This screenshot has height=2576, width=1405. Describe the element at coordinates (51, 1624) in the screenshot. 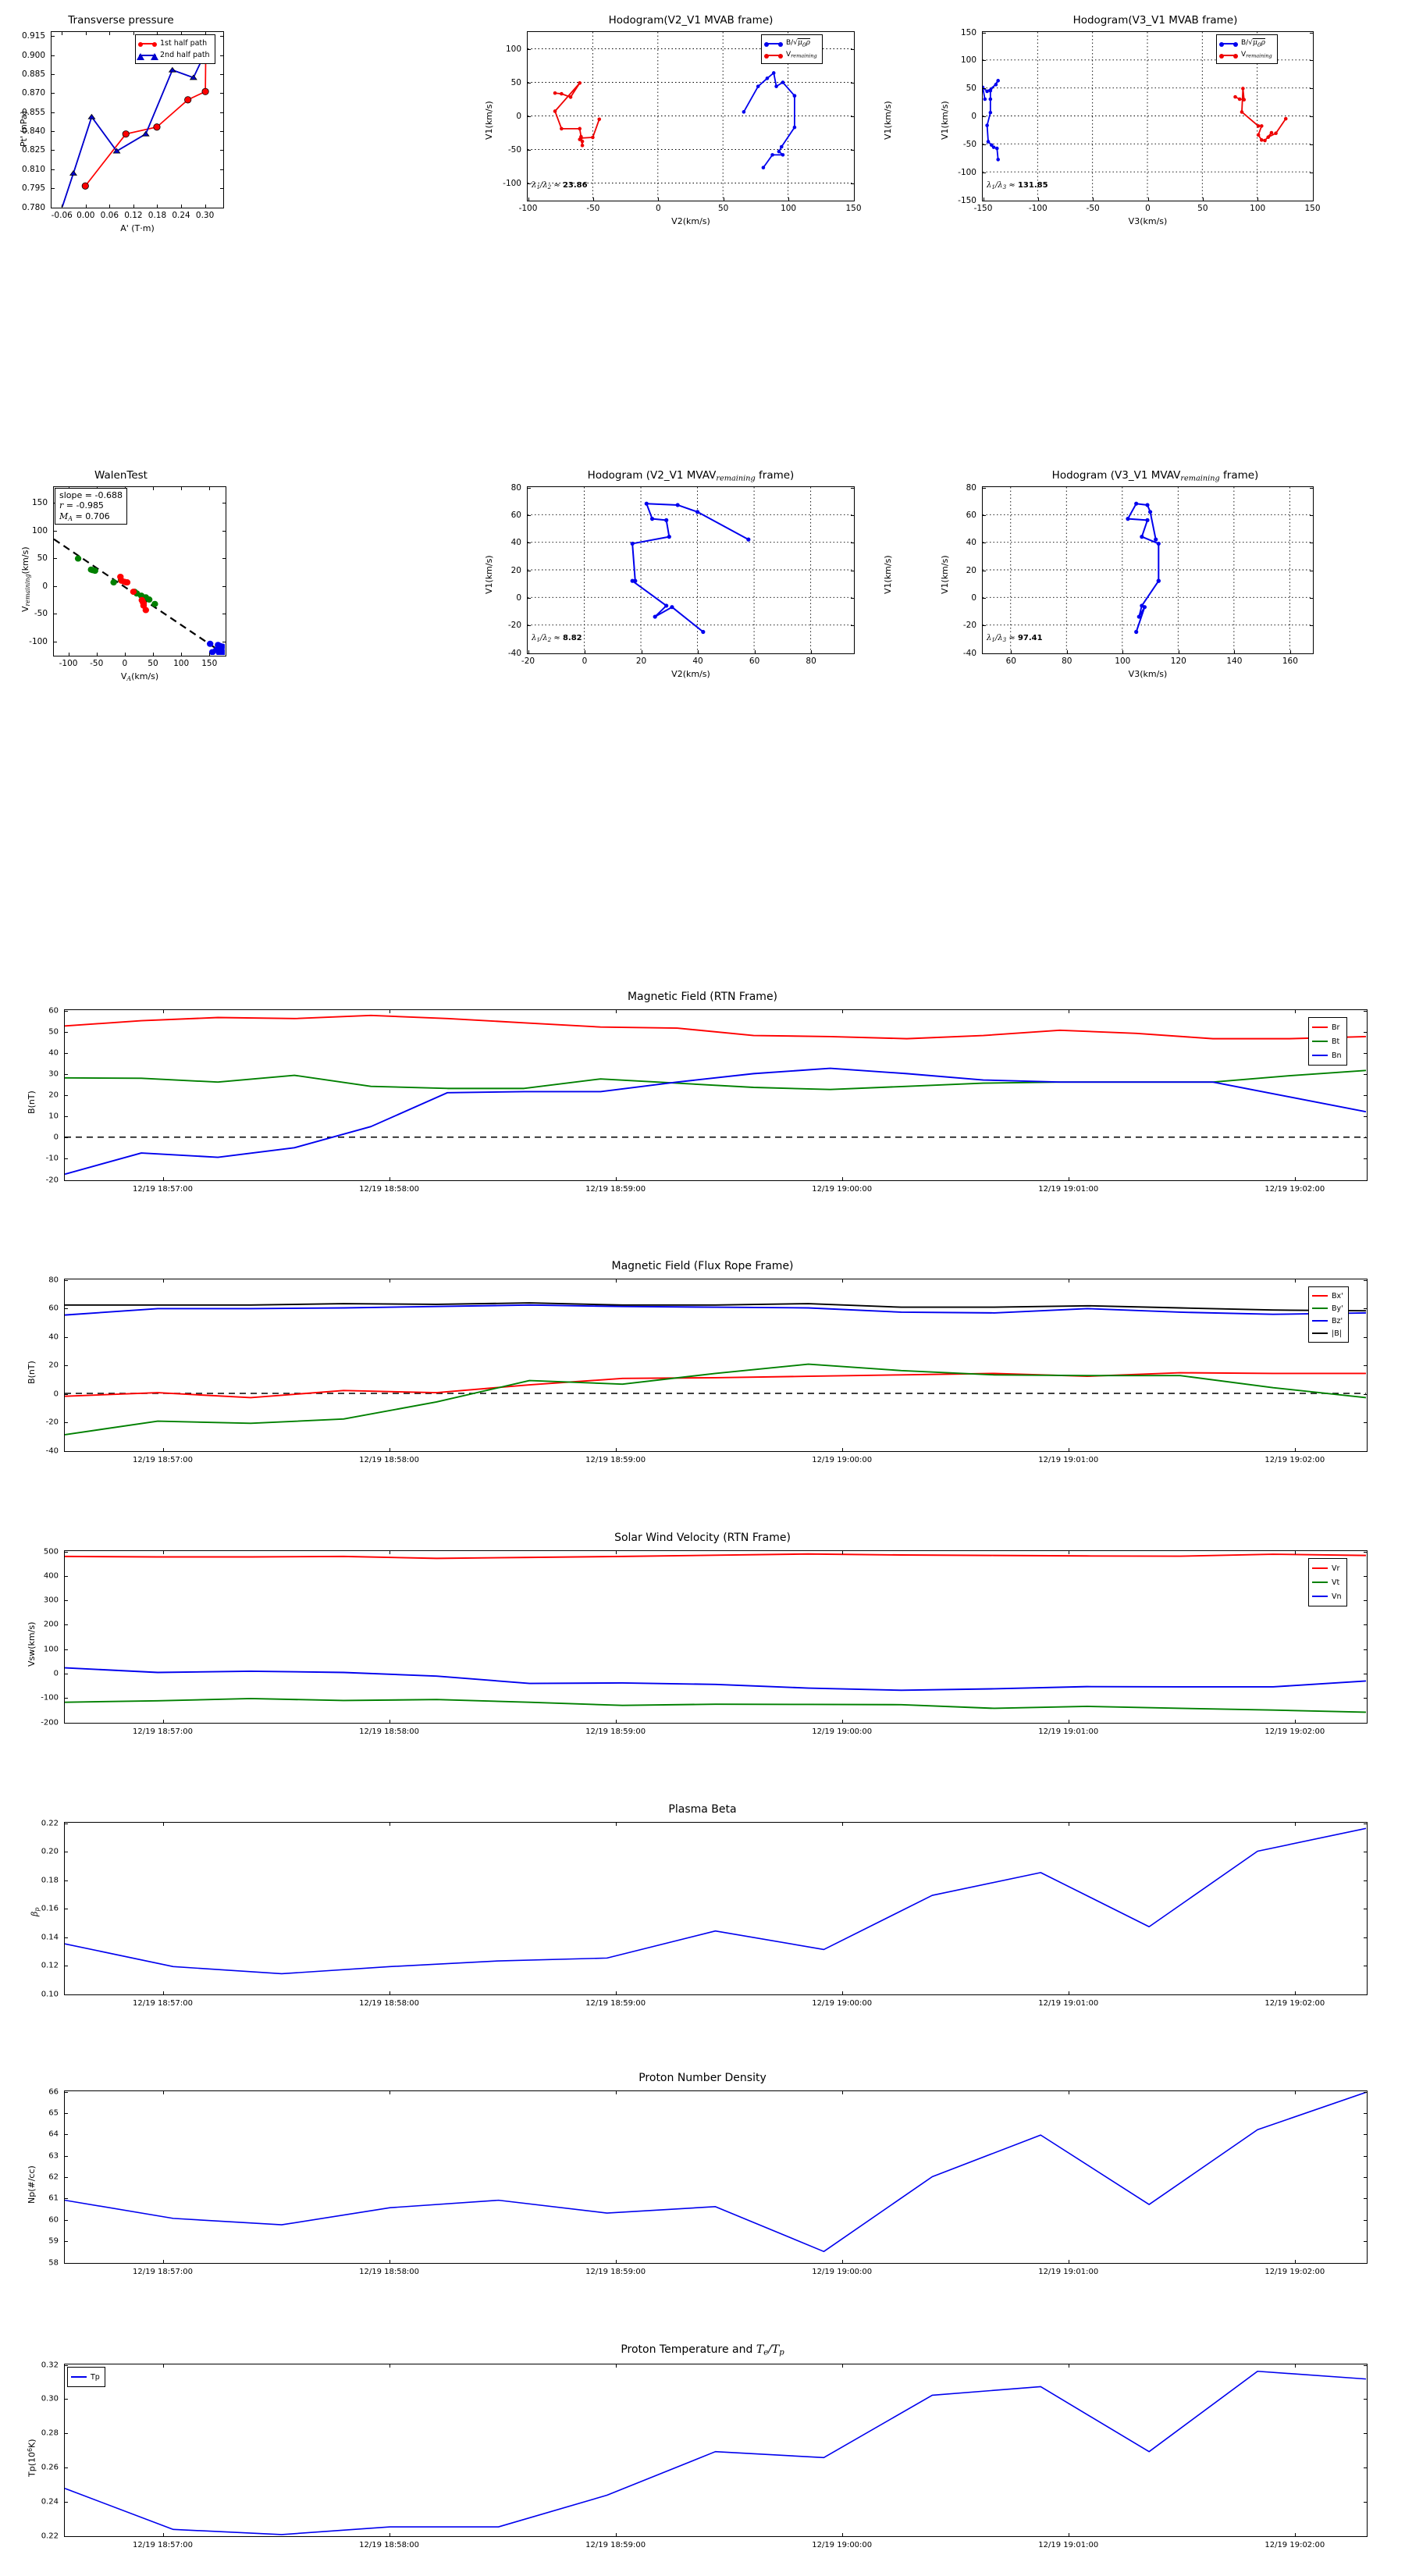

I see `y-tick-label: 200` at that location.